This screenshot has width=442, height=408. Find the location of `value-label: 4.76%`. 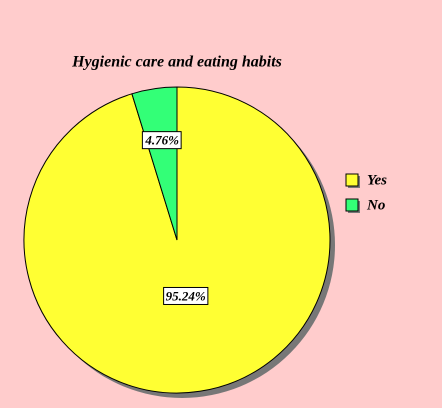

value-label: 4.76% is located at coordinates (161, 140).